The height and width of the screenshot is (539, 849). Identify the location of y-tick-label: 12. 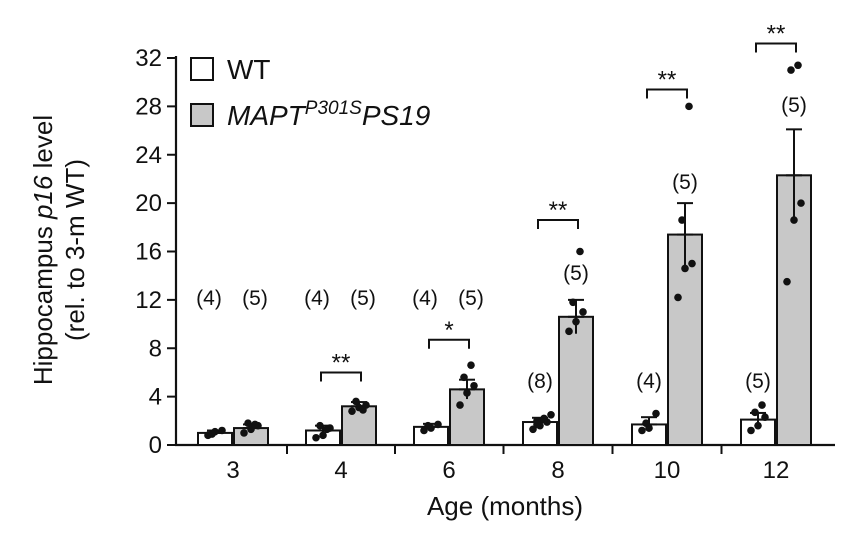
(148, 300).